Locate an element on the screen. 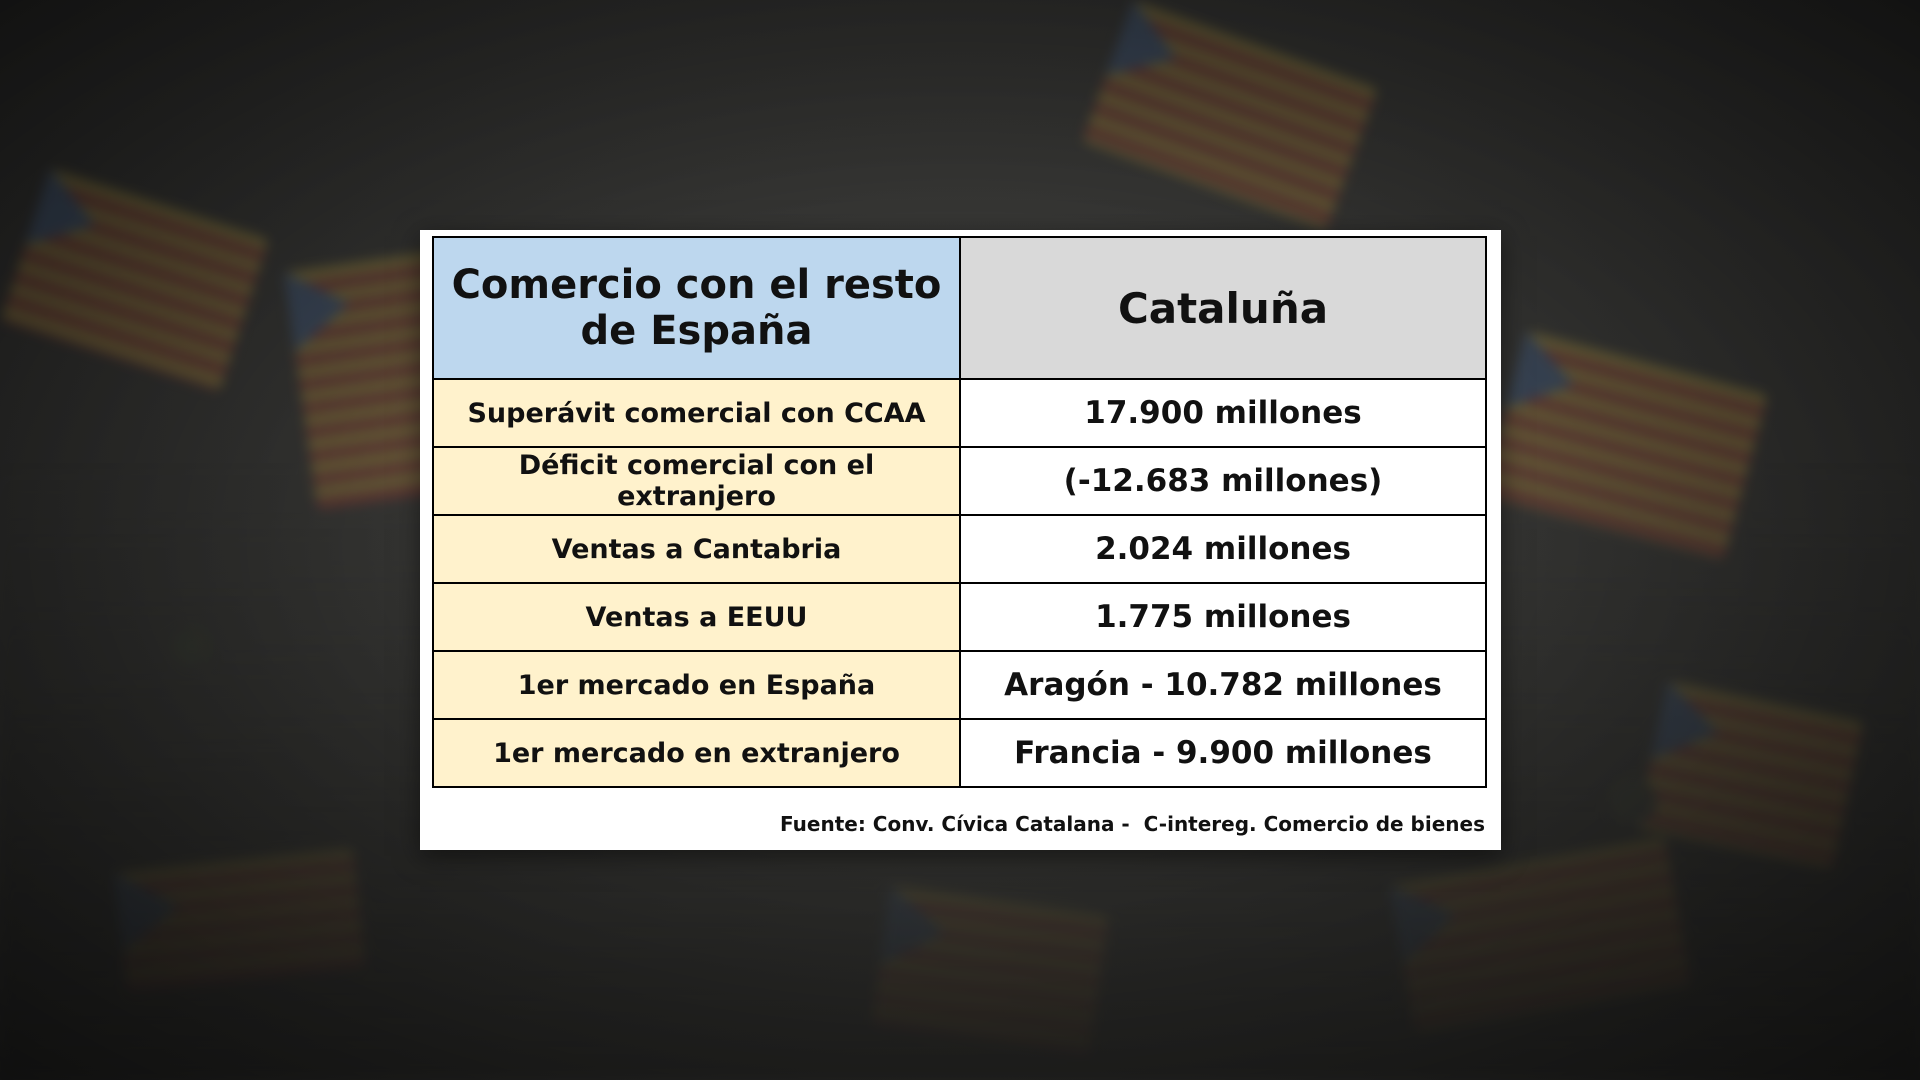 This screenshot has height=1080, width=1920. table-header-row: Comercio con el resto de España Cataluña is located at coordinates (959, 308).